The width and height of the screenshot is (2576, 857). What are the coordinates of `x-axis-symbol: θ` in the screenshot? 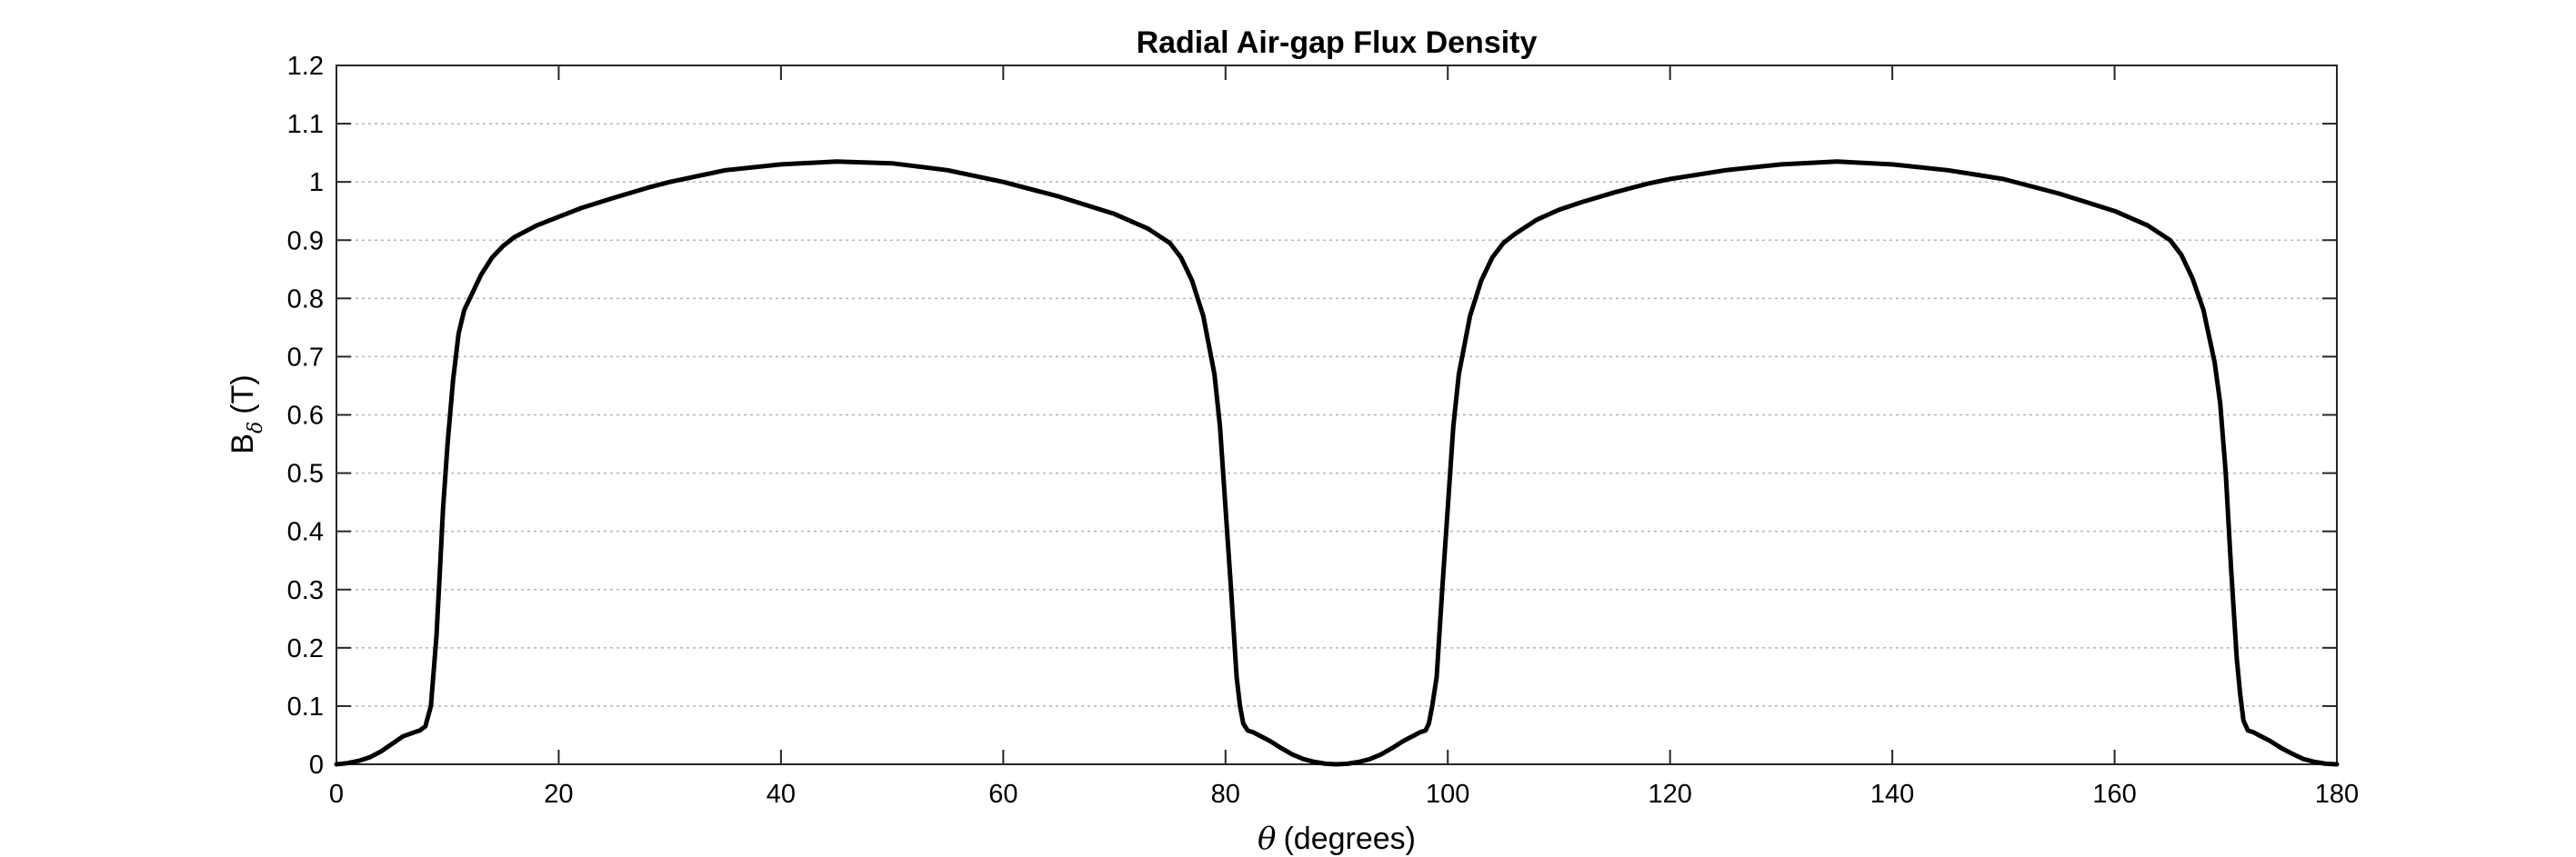 It's located at (1267, 839).